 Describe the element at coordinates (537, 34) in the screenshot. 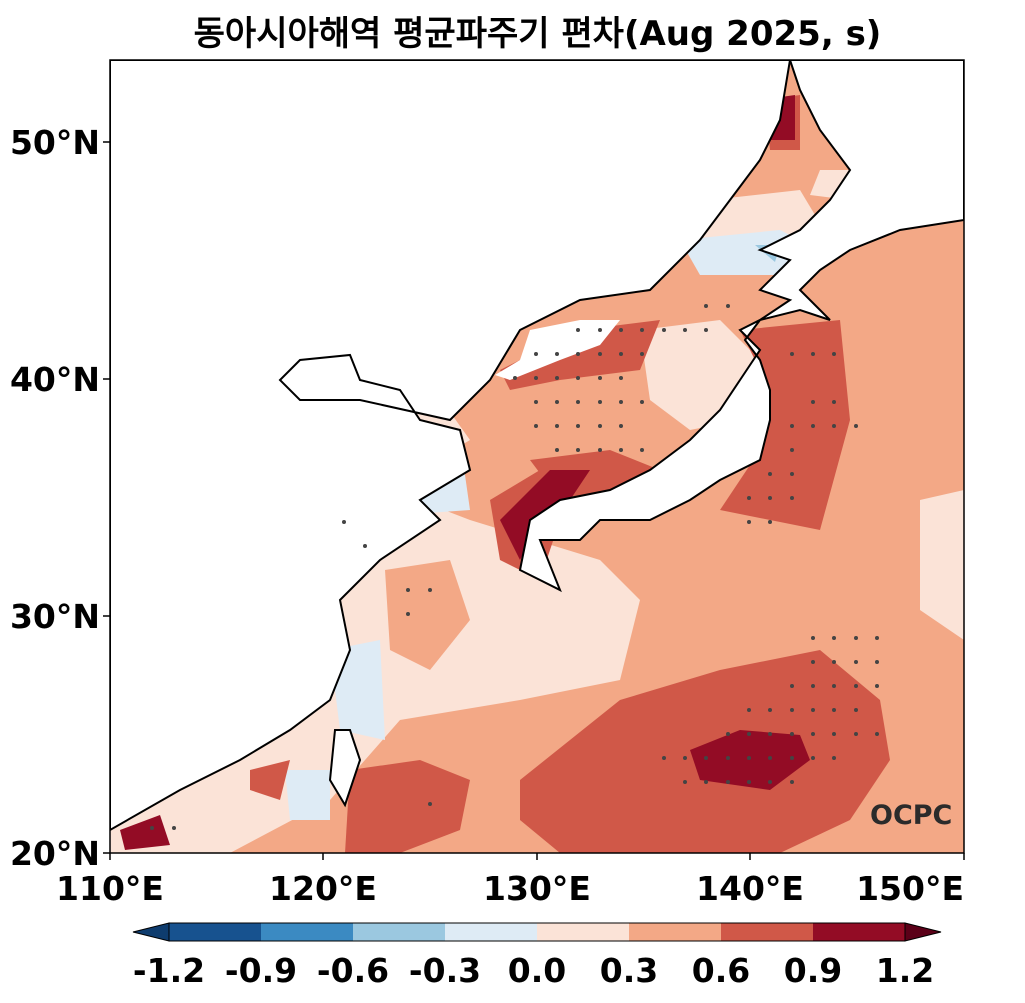

I see `map-title: 동아시아해역 평균파주기 편차(Aug 2025, s)` at that location.